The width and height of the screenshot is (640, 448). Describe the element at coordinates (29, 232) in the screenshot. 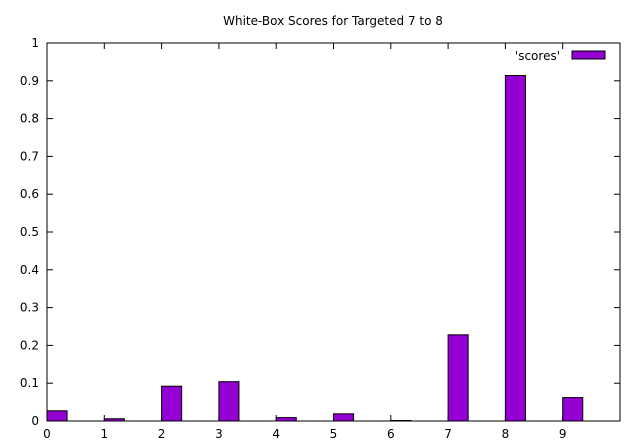

I see `y-tick-label: 0.5` at that location.